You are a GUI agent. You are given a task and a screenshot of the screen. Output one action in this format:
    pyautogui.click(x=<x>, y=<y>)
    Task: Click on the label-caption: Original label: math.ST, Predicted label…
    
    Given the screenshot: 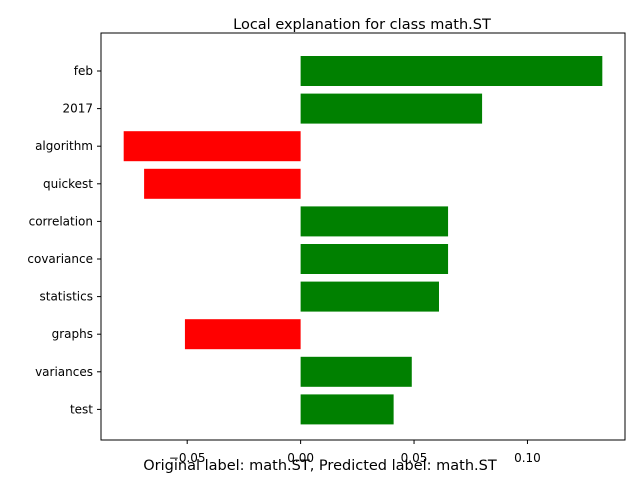 What is the action you would take?
    pyautogui.click(x=320, y=466)
    